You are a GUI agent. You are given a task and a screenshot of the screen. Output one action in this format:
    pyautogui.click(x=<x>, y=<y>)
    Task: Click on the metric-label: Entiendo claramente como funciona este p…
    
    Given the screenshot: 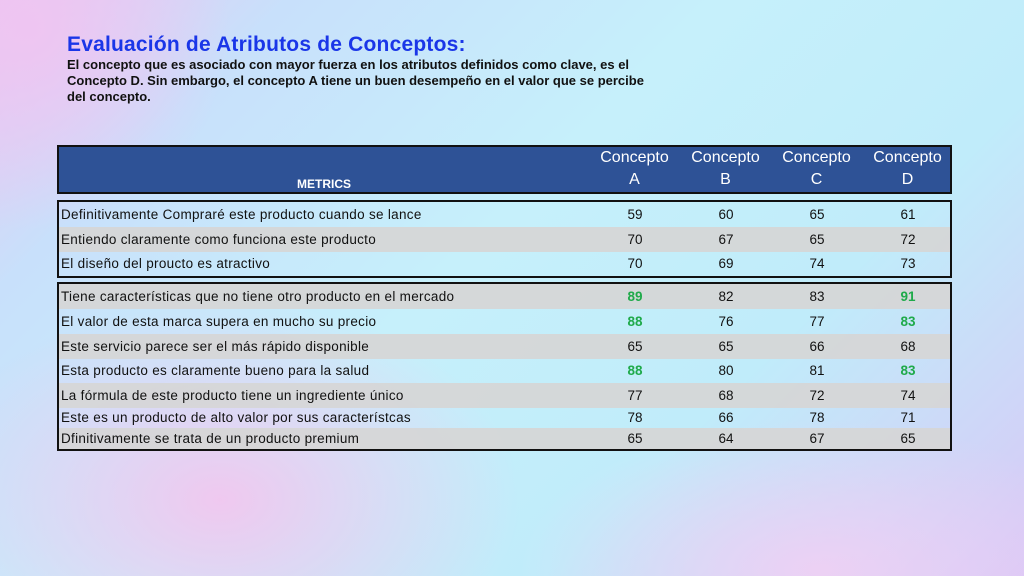 What is the action you would take?
    pyautogui.click(x=219, y=239)
    